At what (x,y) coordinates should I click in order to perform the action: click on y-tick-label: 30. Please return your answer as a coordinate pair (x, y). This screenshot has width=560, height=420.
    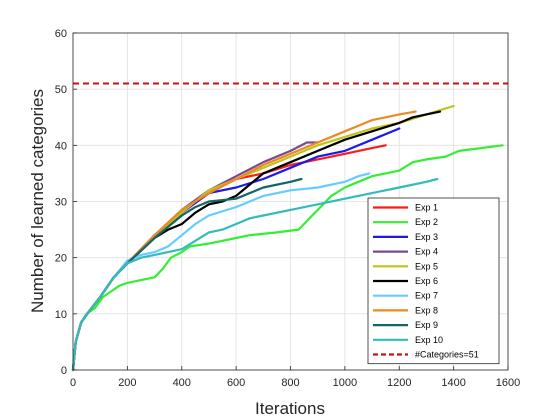
    Looking at the image, I should click on (61, 203).